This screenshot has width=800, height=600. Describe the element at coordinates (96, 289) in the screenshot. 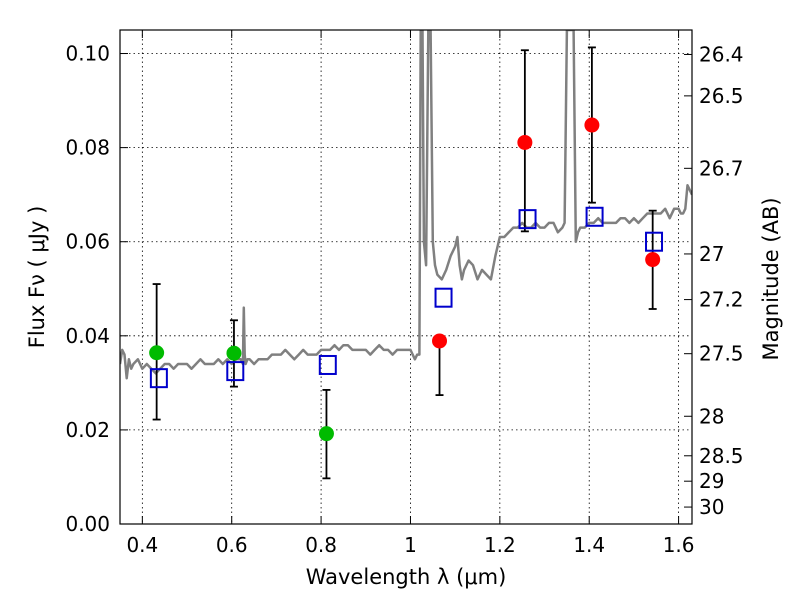

I see `y-ticks: 0.00 0.02 0.04 0.06 0.08 0.10` at that location.